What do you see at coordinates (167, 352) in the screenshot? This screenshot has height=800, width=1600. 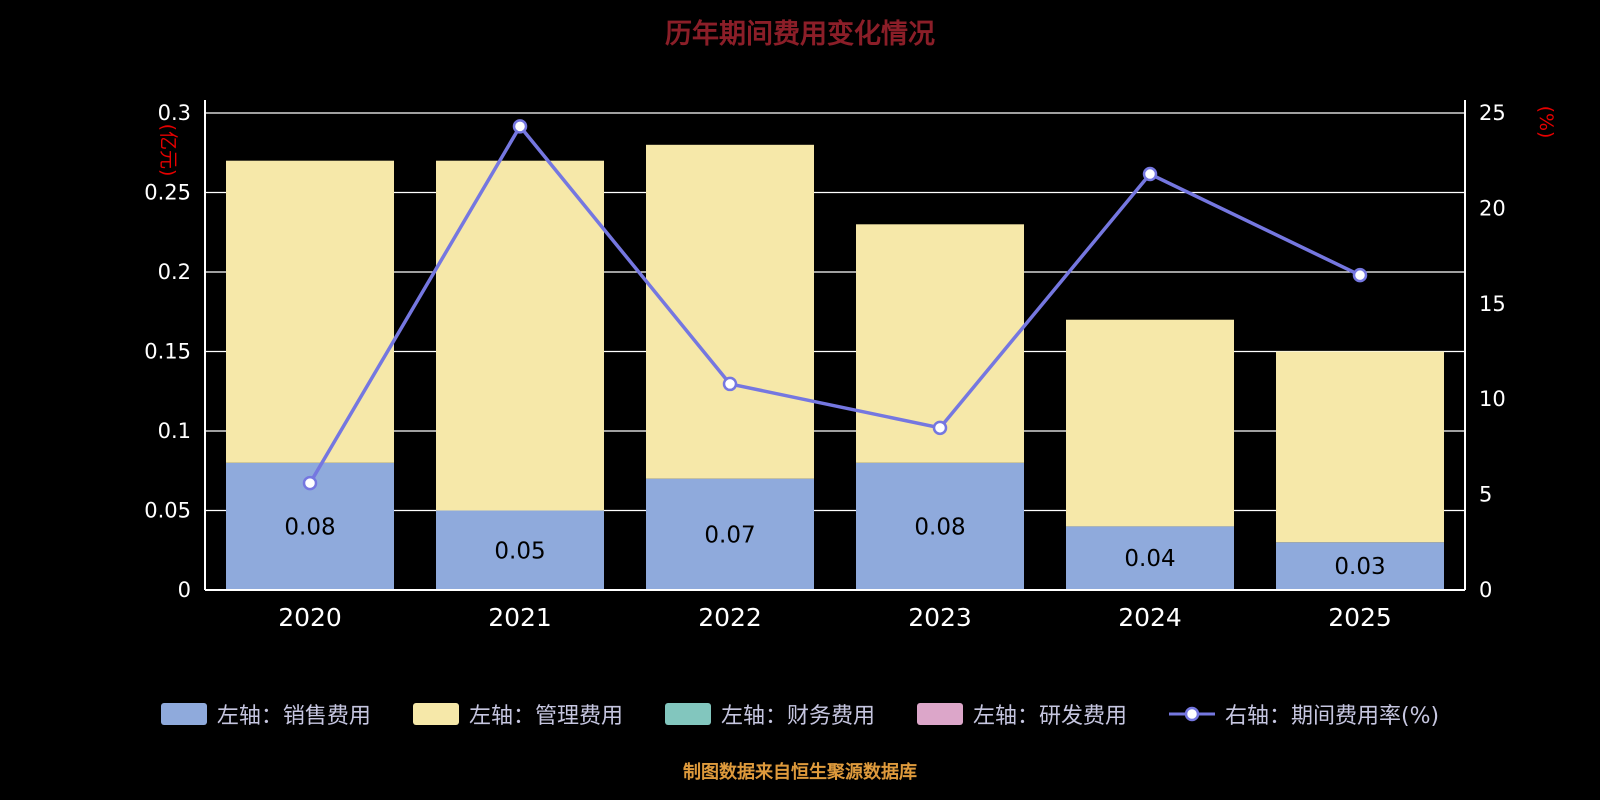 I see `left-axis-tick: 0.15` at bounding box center [167, 352].